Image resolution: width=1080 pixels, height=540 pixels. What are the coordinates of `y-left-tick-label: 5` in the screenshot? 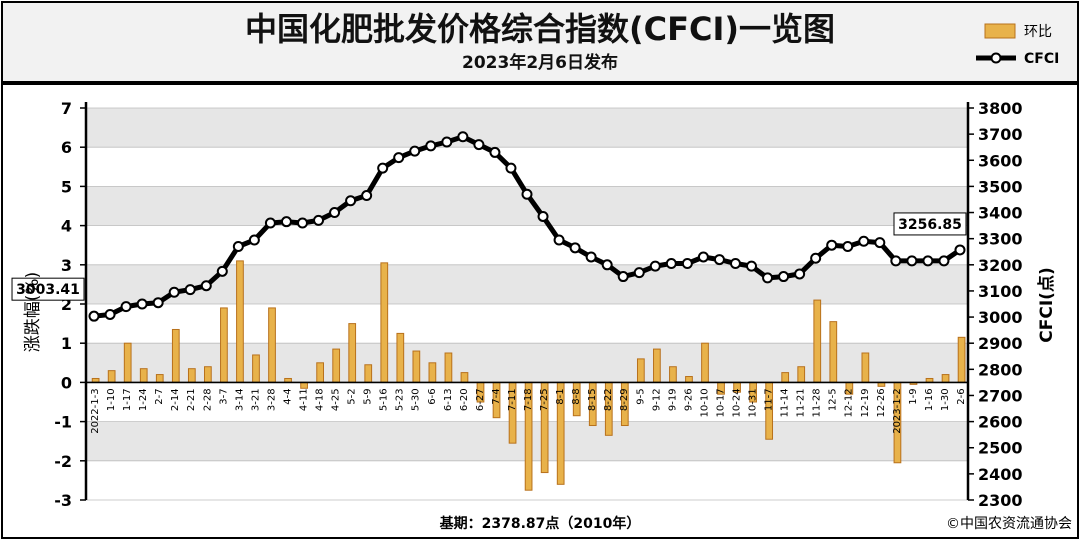 It's located at (66, 186).